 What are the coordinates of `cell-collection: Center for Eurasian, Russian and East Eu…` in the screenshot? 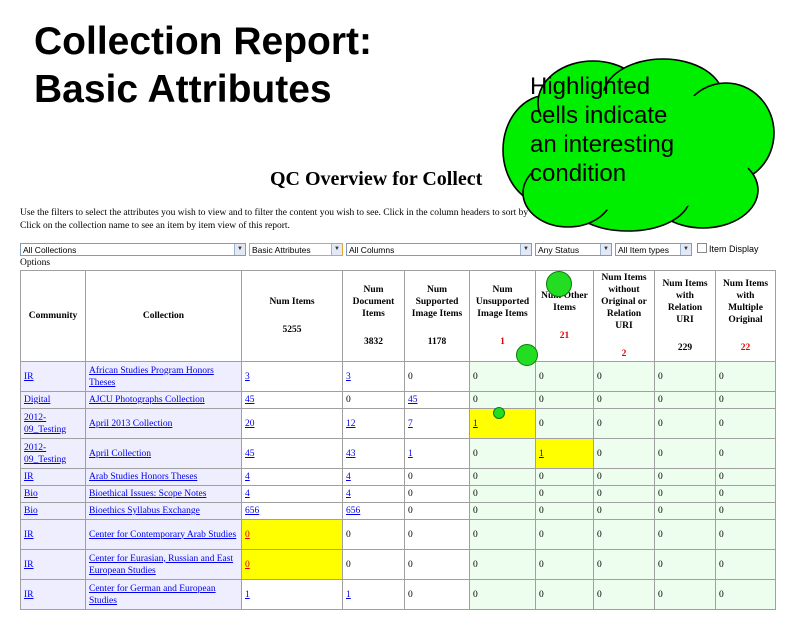 It's located at (163, 564).